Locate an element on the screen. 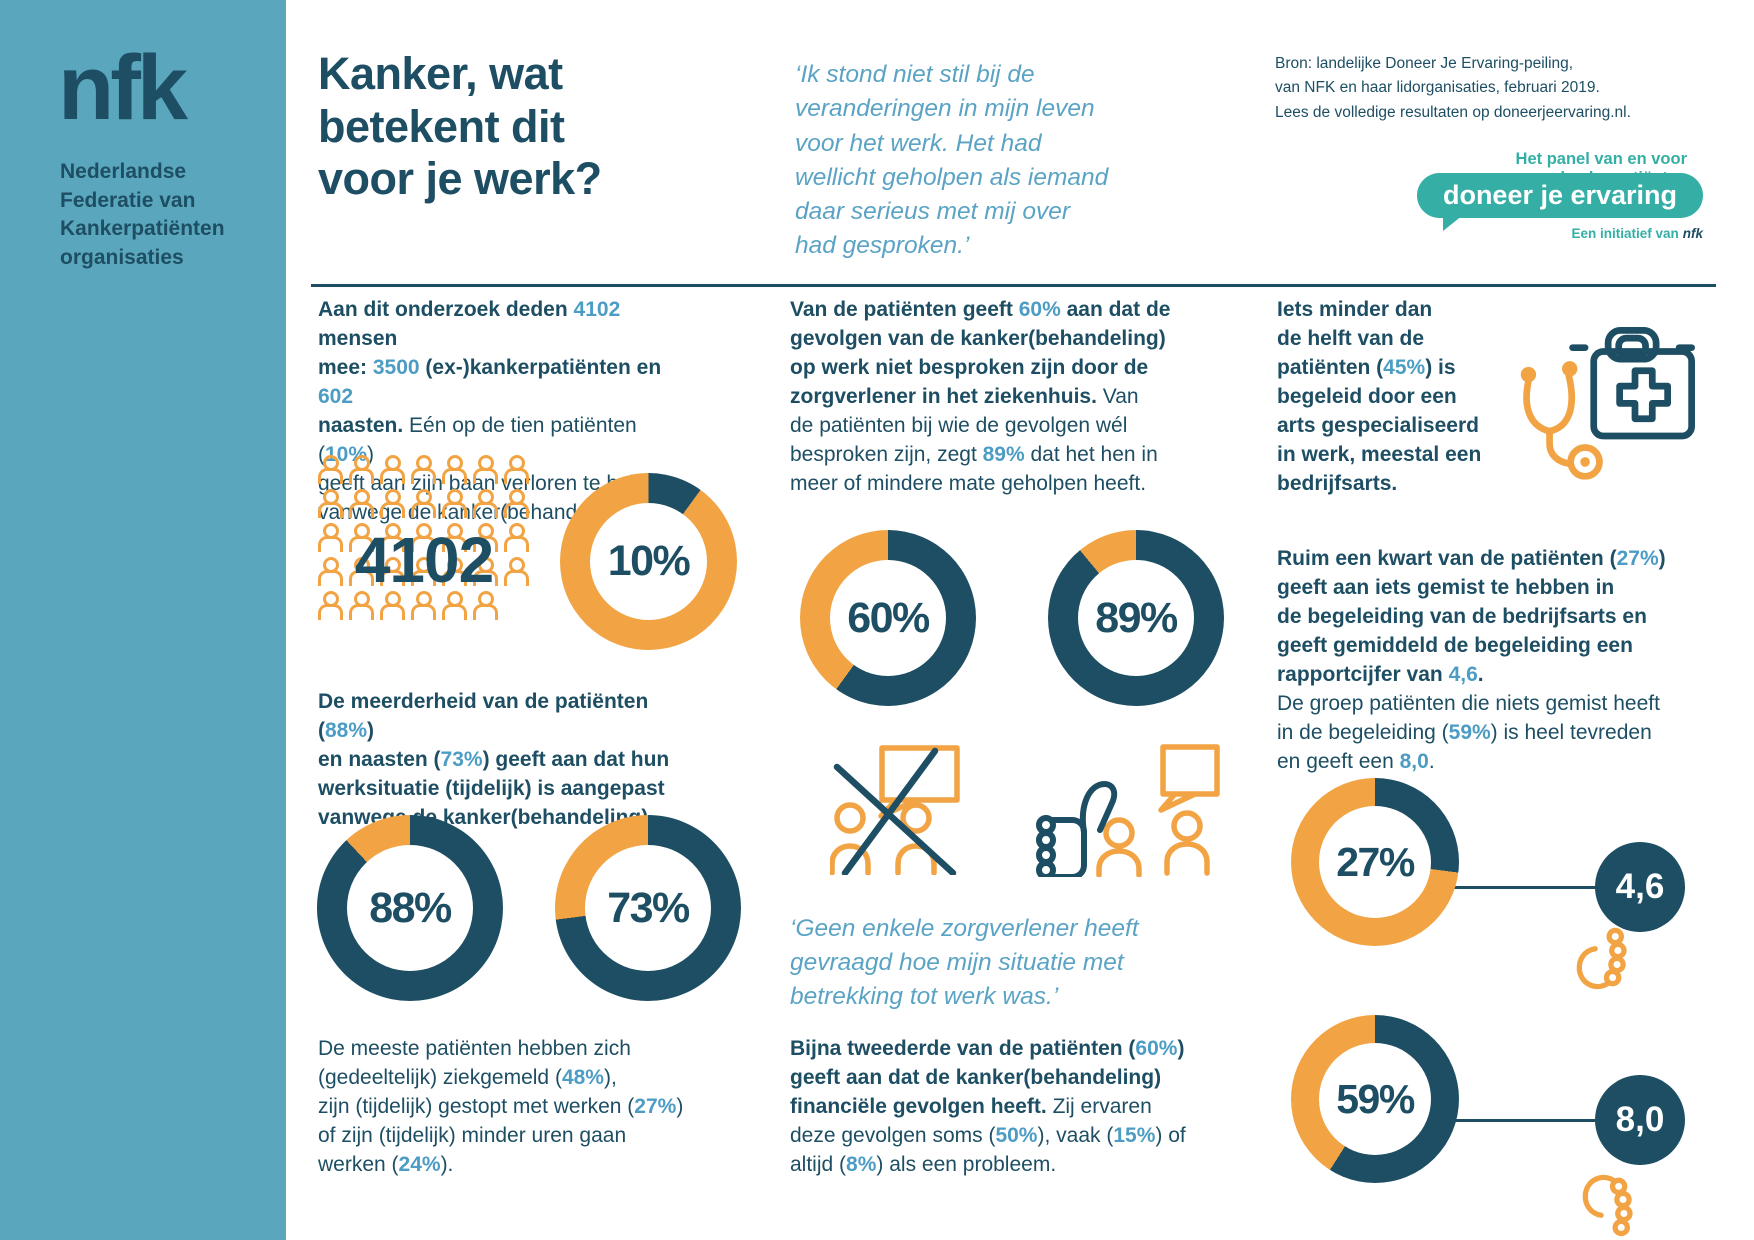  initiative-line: Een initiatief van nfk is located at coordinates (1560, 233).